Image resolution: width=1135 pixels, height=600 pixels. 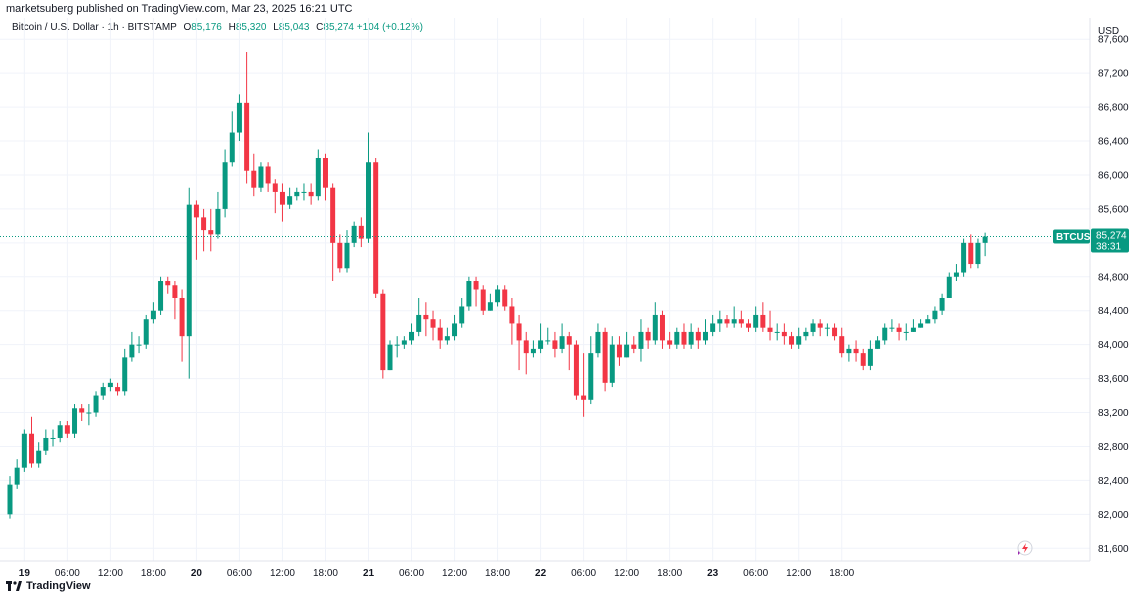 What do you see at coordinates (1113, 481) in the screenshot?
I see `price-tick-label: 82,400` at bounding box center [1113, 481].